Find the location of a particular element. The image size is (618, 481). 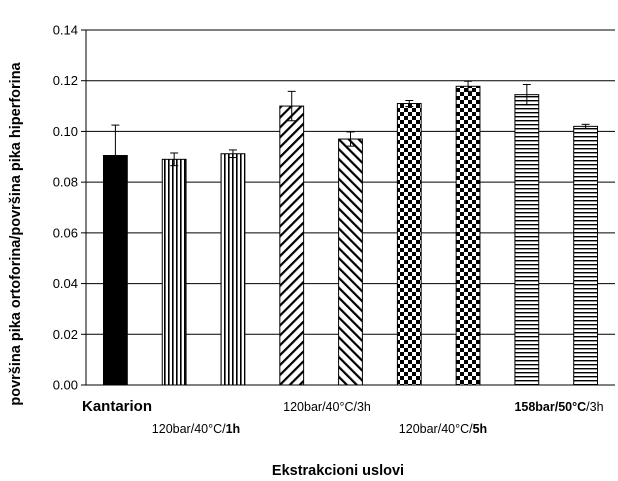

category-label-4: 120bar/40°C/5h is located at coordinates (443, 429).